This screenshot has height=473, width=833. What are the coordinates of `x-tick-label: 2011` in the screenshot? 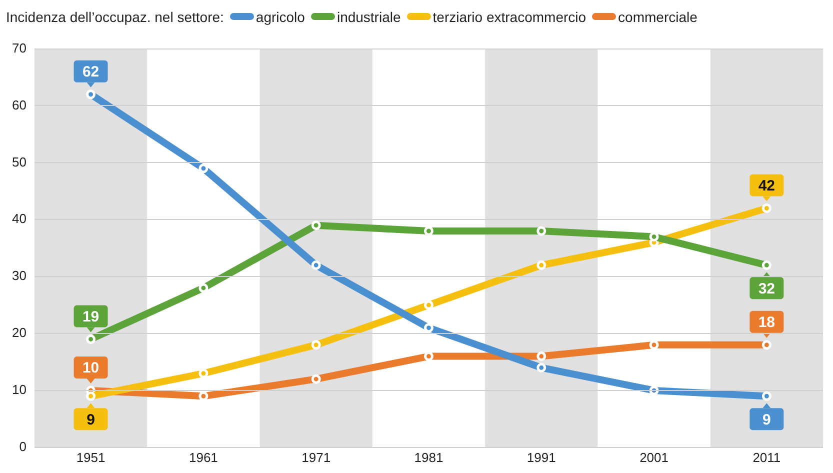 It's located at (766, 457).